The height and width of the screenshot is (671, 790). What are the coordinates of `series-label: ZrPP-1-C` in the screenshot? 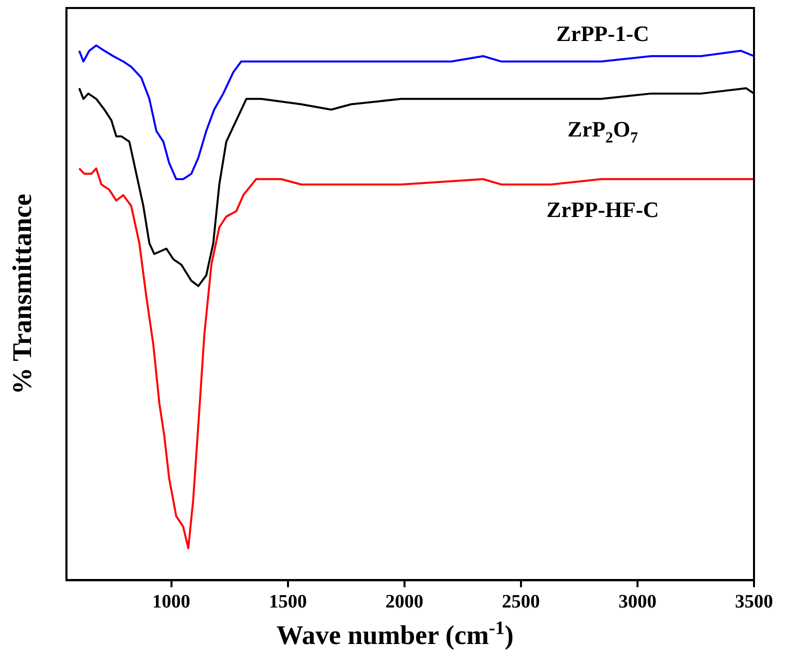 It's located at (603, 33).